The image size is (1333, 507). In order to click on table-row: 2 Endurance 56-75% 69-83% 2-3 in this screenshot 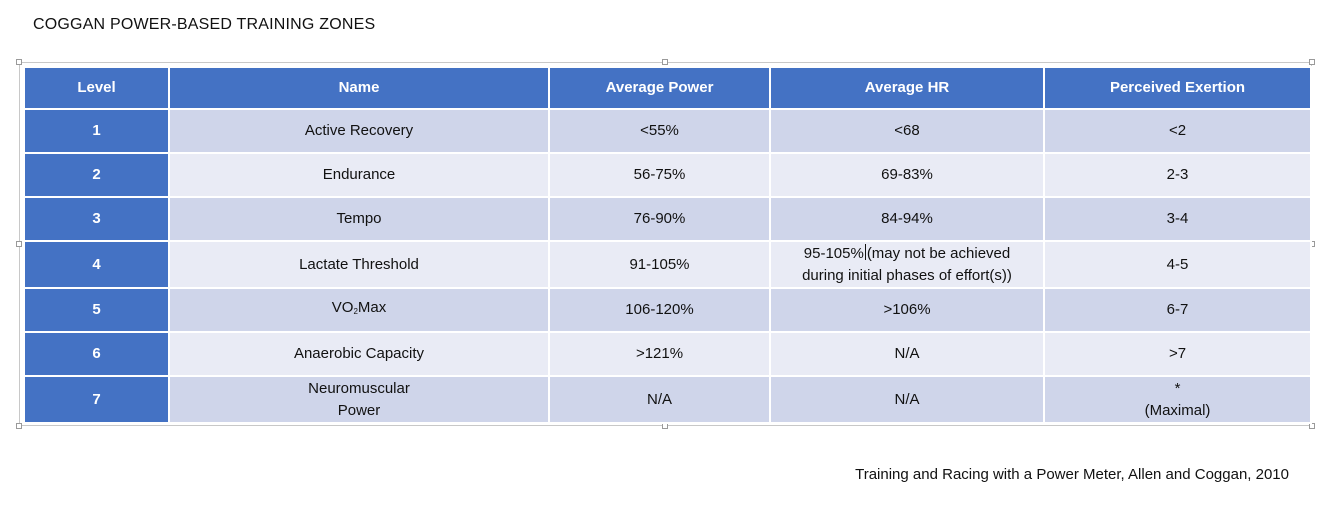, I will do `click(667, 175)`.